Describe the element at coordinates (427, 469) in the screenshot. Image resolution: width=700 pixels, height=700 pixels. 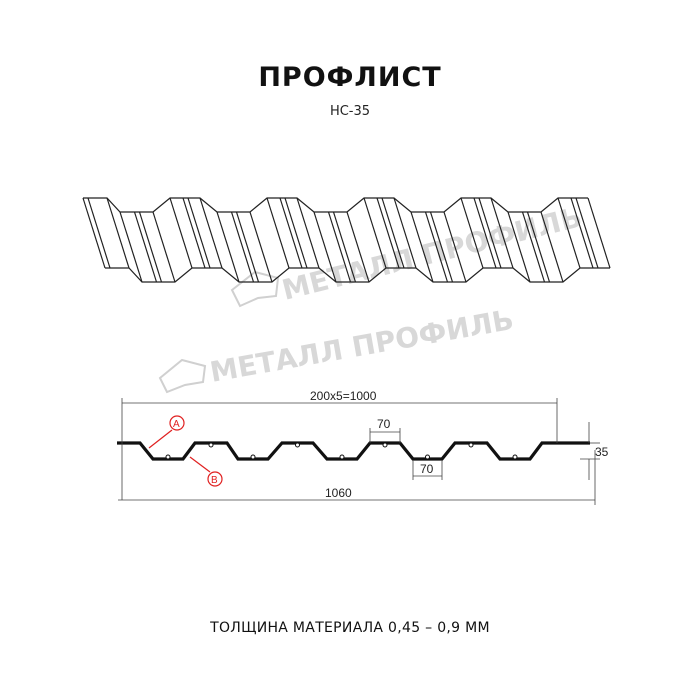
I see `dim-bottom-width-label: 70` at that location.